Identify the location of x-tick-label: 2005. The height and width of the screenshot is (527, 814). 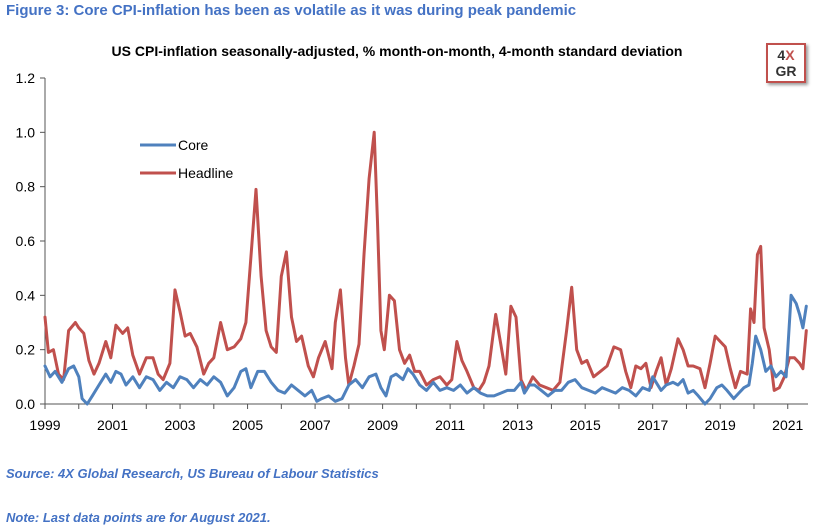
(247, 425).